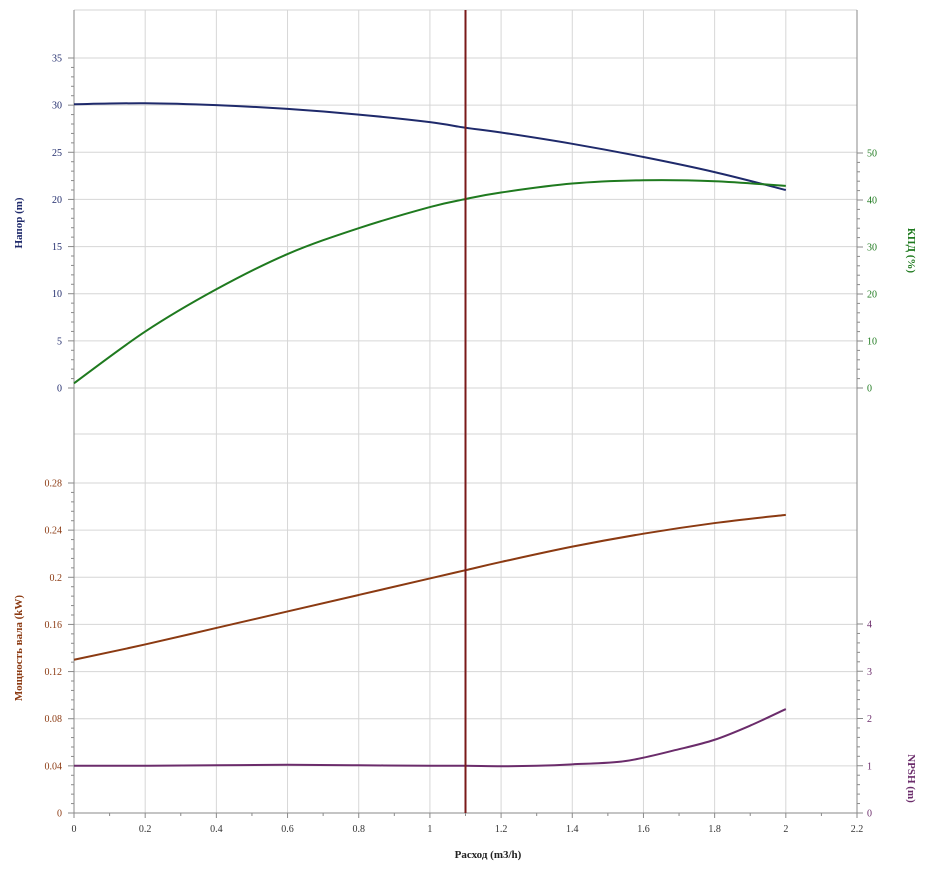 The width and height of the screenshot is (932, 877). I want to click on head-curve, so click(430, 146).